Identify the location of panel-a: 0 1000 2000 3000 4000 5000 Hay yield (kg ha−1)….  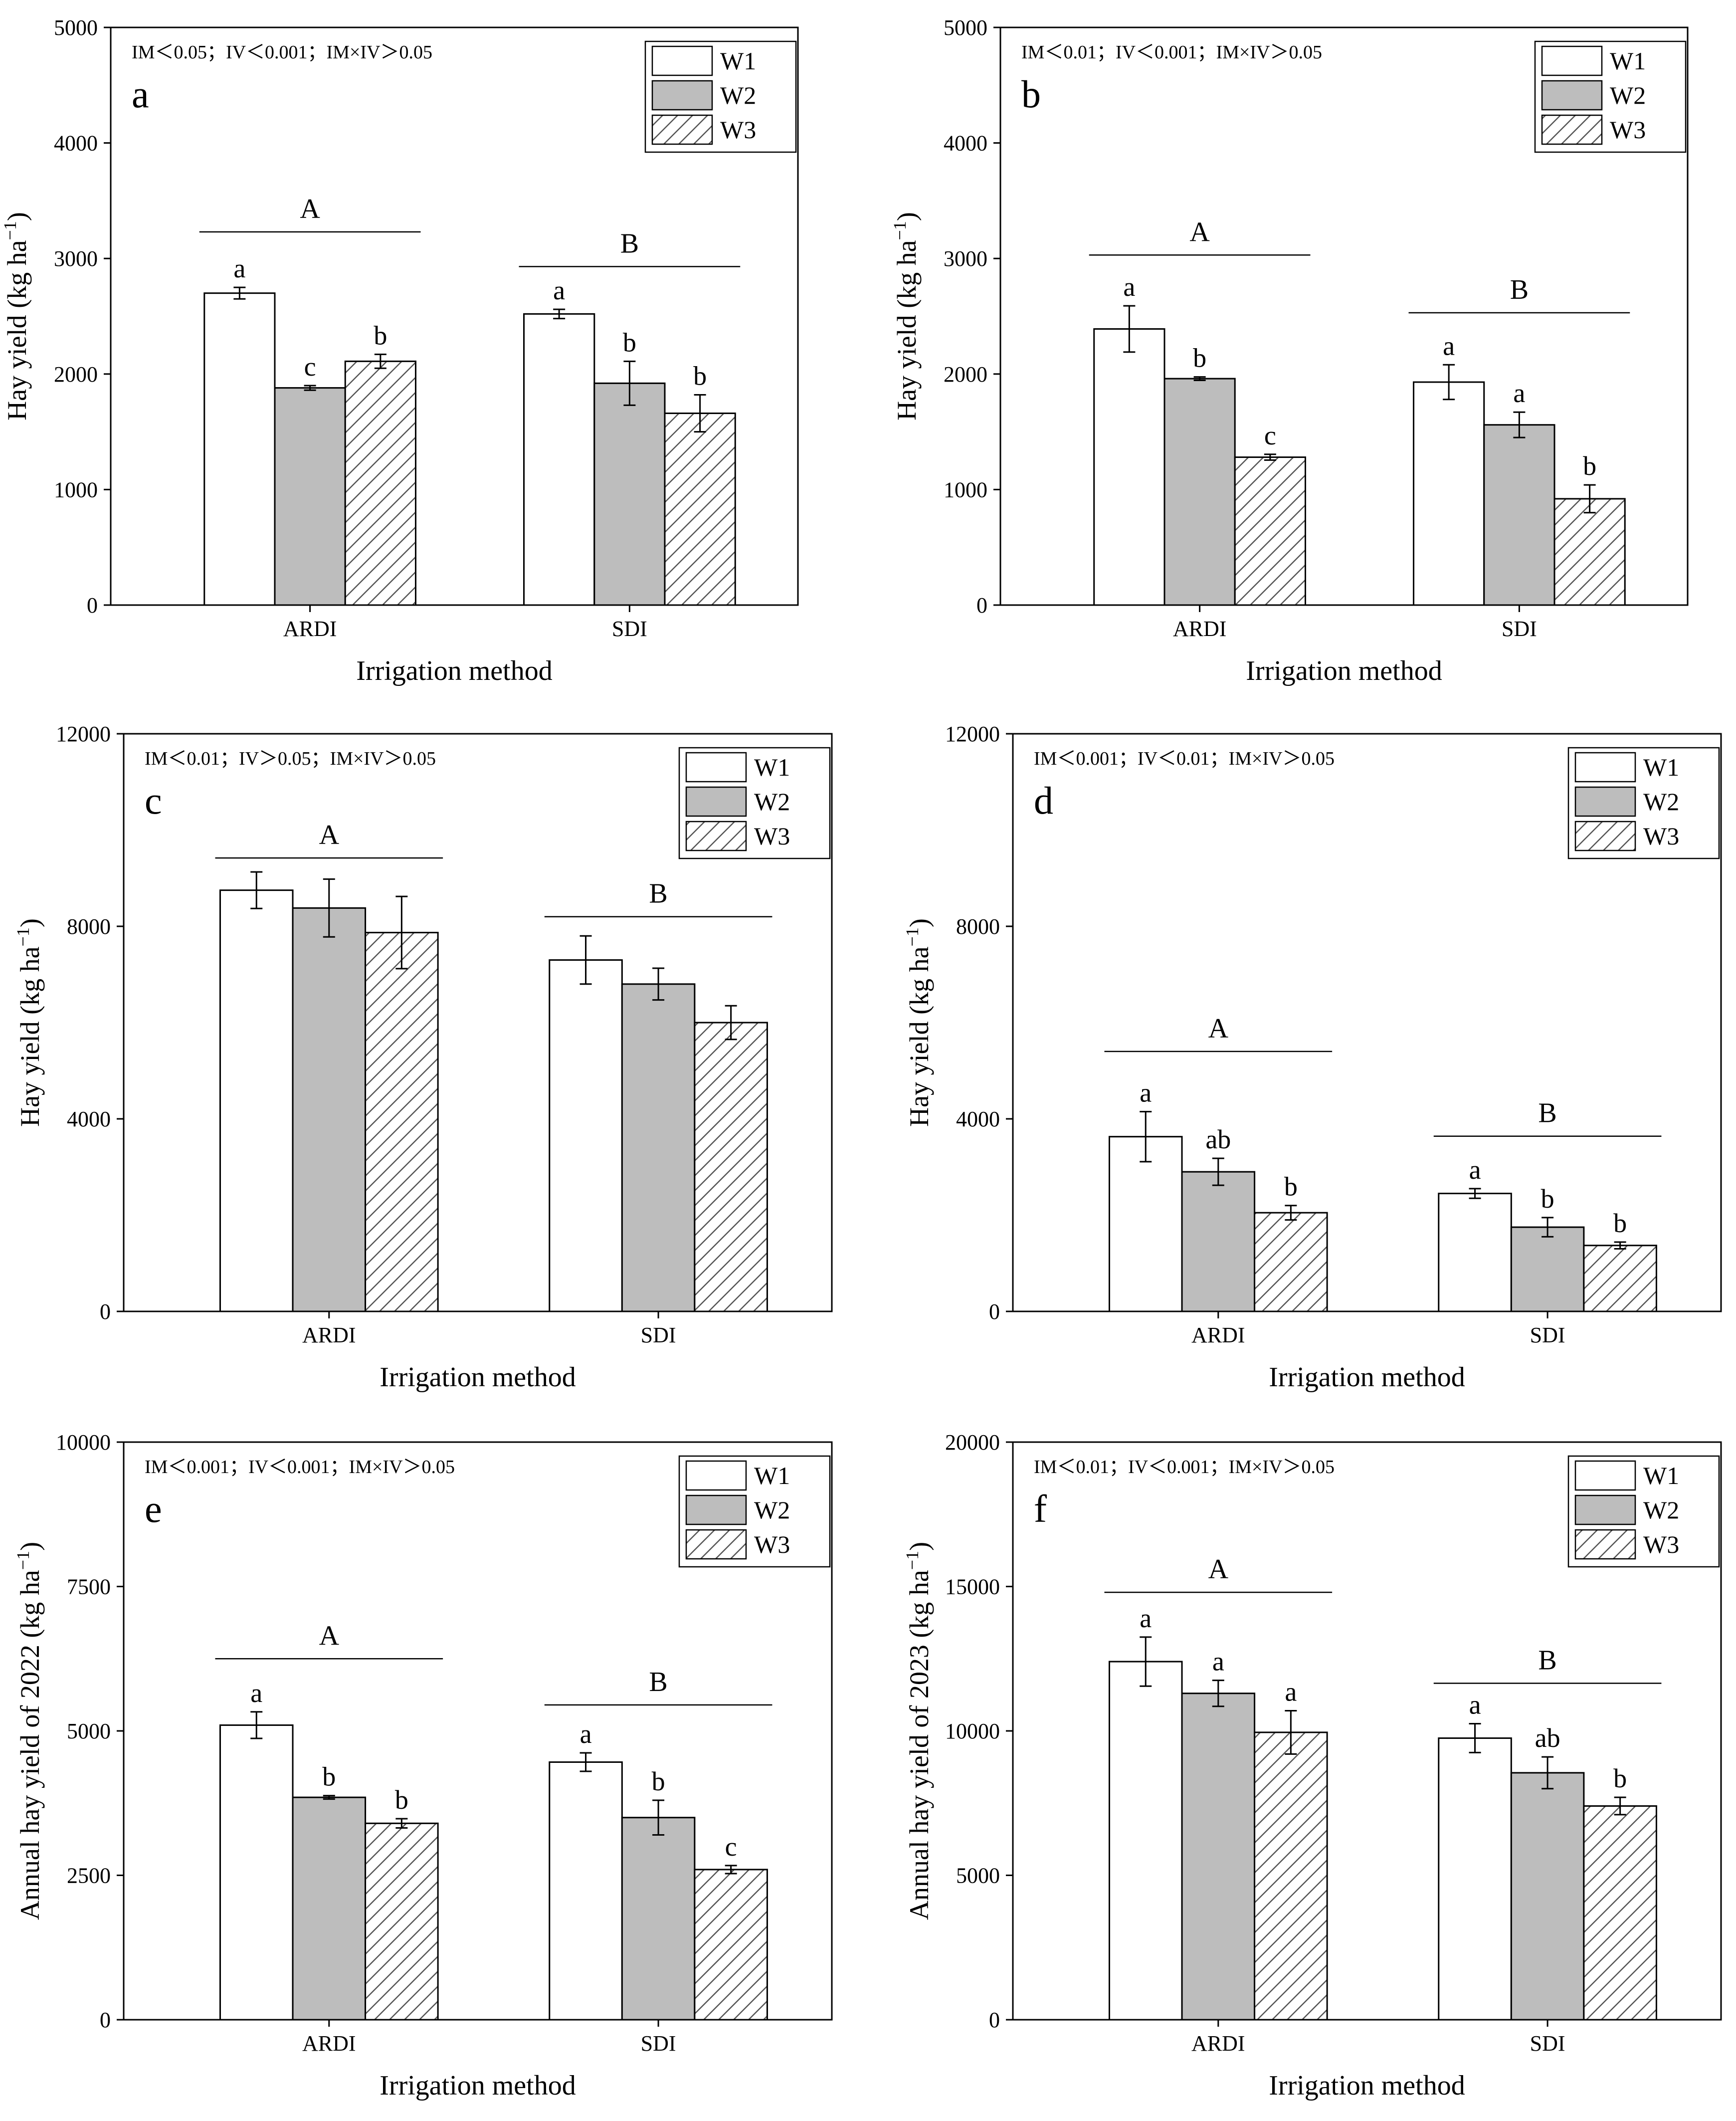
(399, 350).